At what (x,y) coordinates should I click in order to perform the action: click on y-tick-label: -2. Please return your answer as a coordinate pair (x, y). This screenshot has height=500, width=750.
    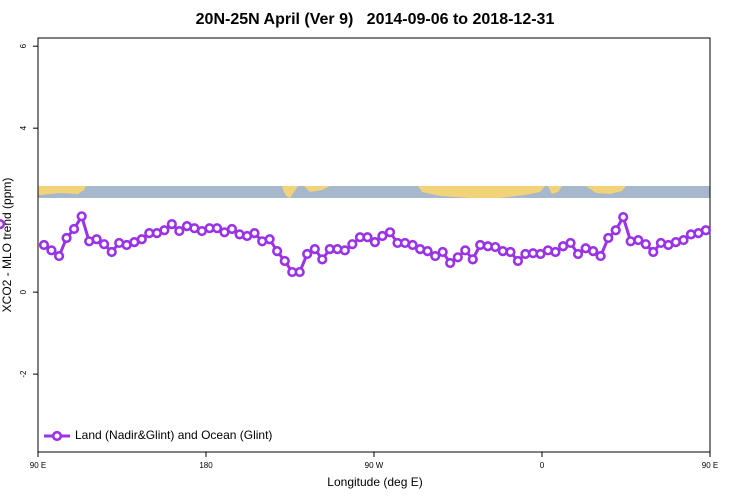
    Looking at the image, I should click on (23, 374).